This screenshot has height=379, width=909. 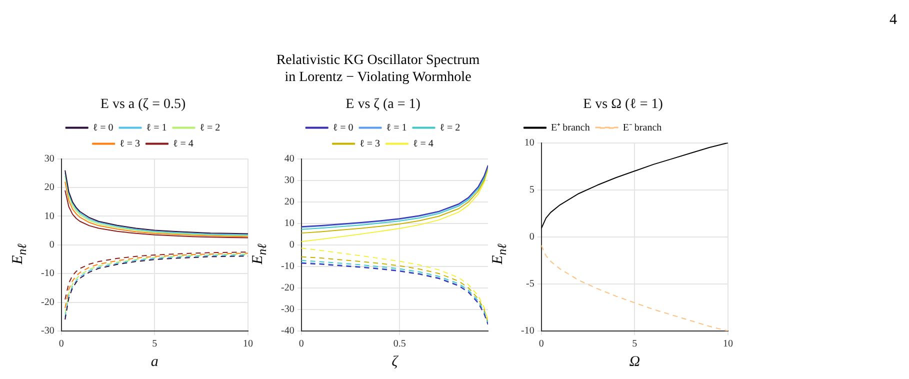 I want to click on y-tick-label: 5, so click(x=531, y=190).